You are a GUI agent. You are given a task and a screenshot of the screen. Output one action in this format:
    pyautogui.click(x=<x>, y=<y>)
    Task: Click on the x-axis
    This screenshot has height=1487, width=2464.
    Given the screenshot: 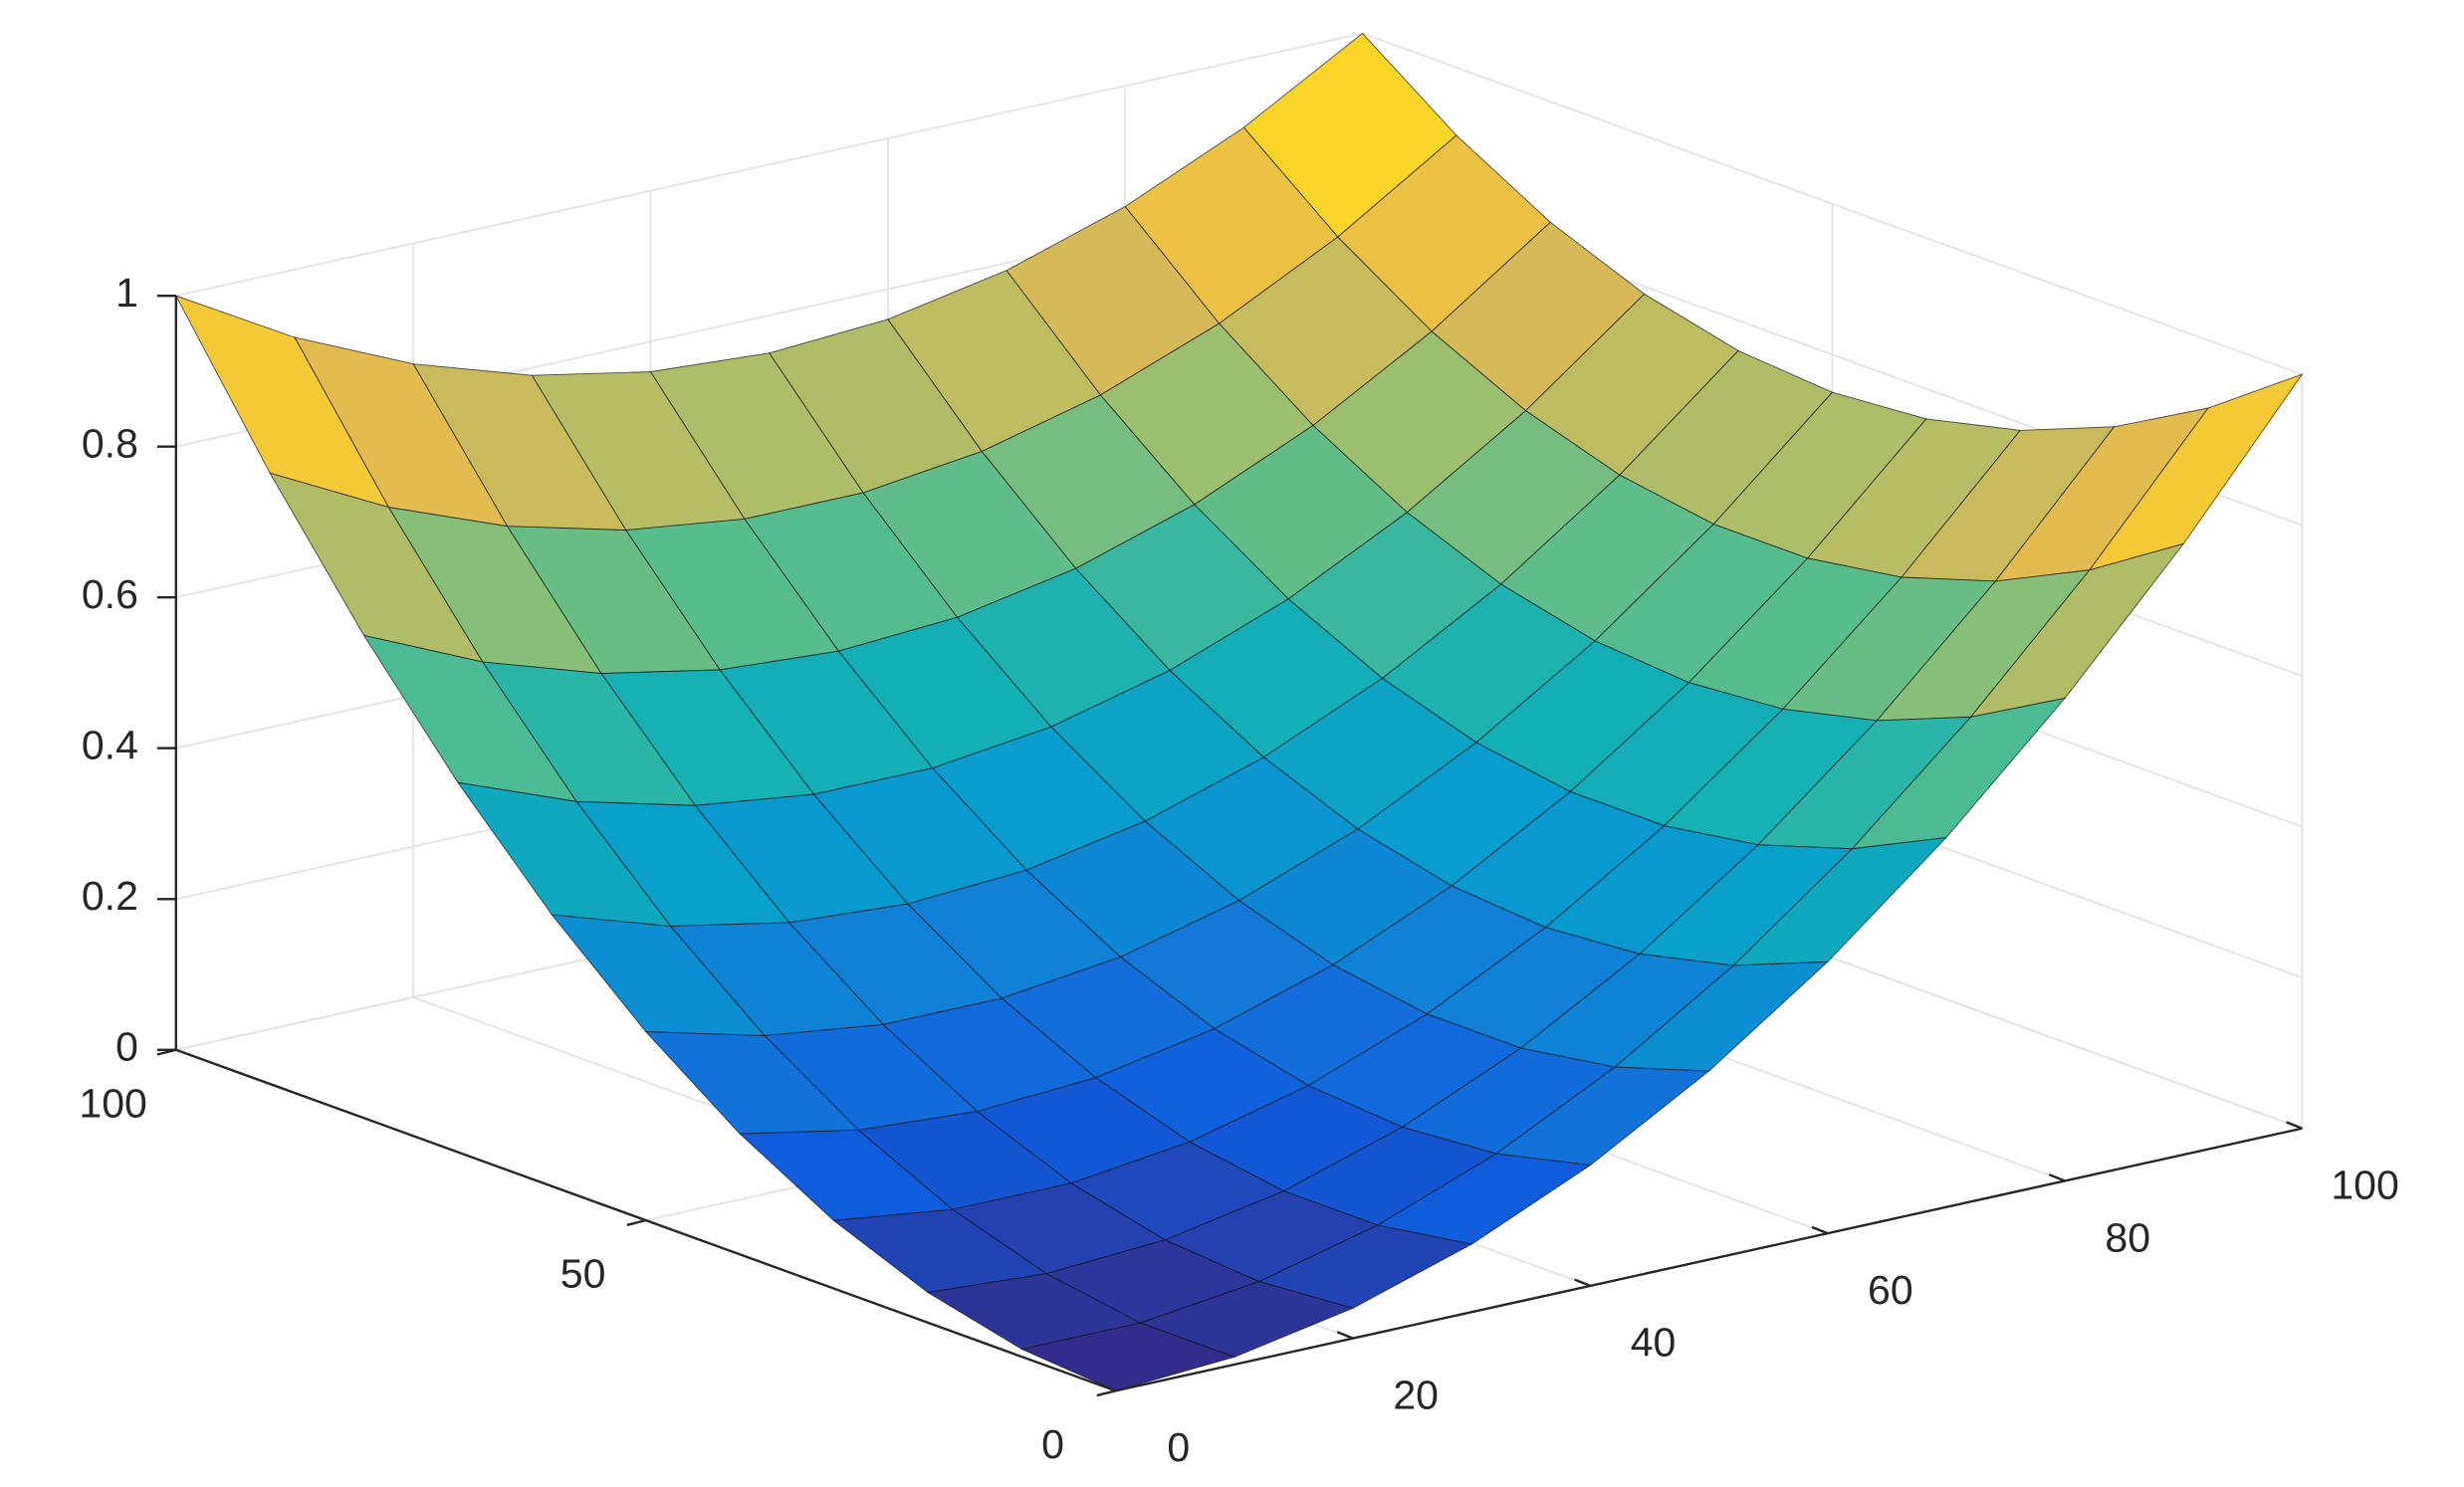 What is the action you would take?
    pyautogui.click(x=1709, y=1259)
    